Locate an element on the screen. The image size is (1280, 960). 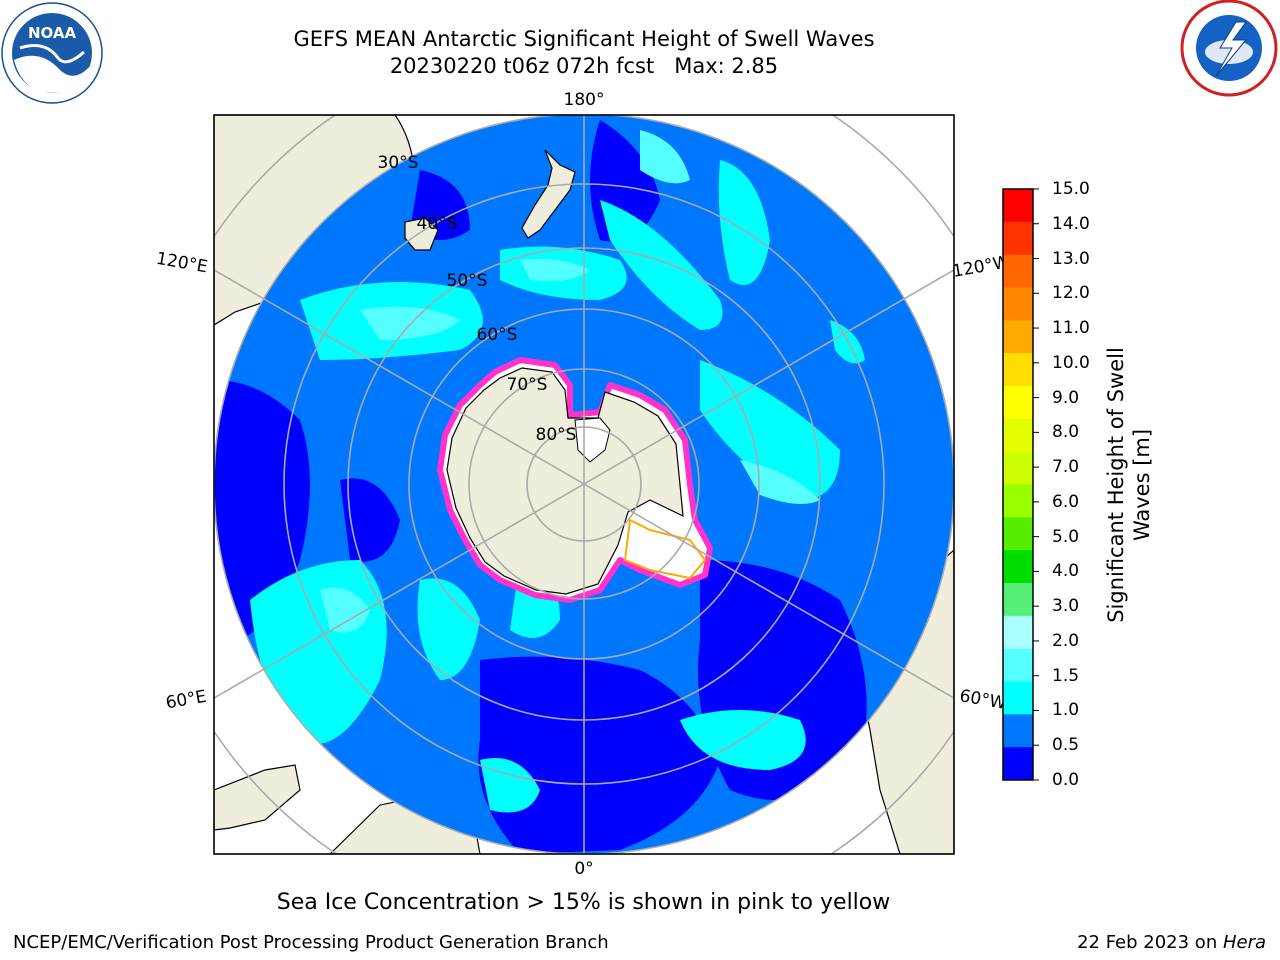
colorbar-tick-label: 13.0 is located at coordinates (1071, 258).